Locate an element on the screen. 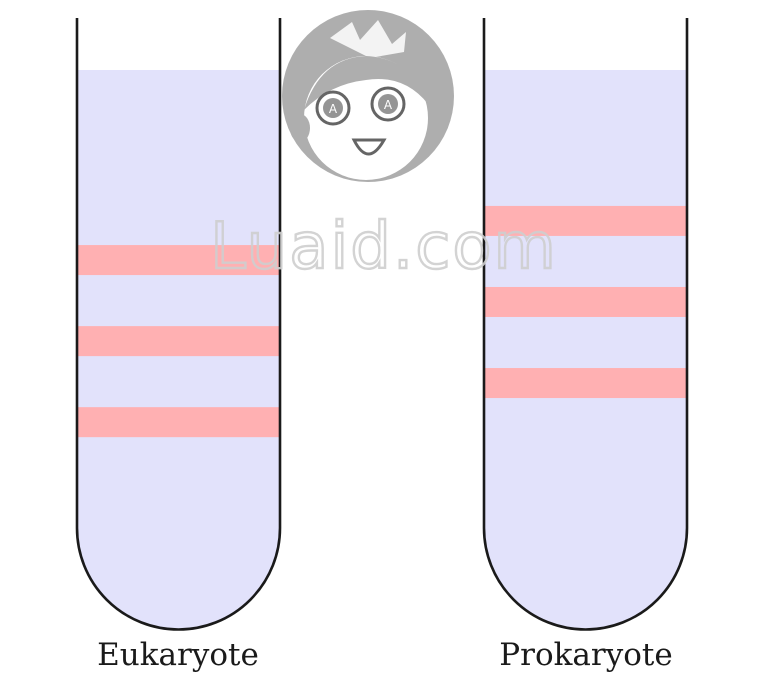 This screenshot has height=696, width=772. eukaryote-label: Eukaryote is located at coordinates (178, 655).